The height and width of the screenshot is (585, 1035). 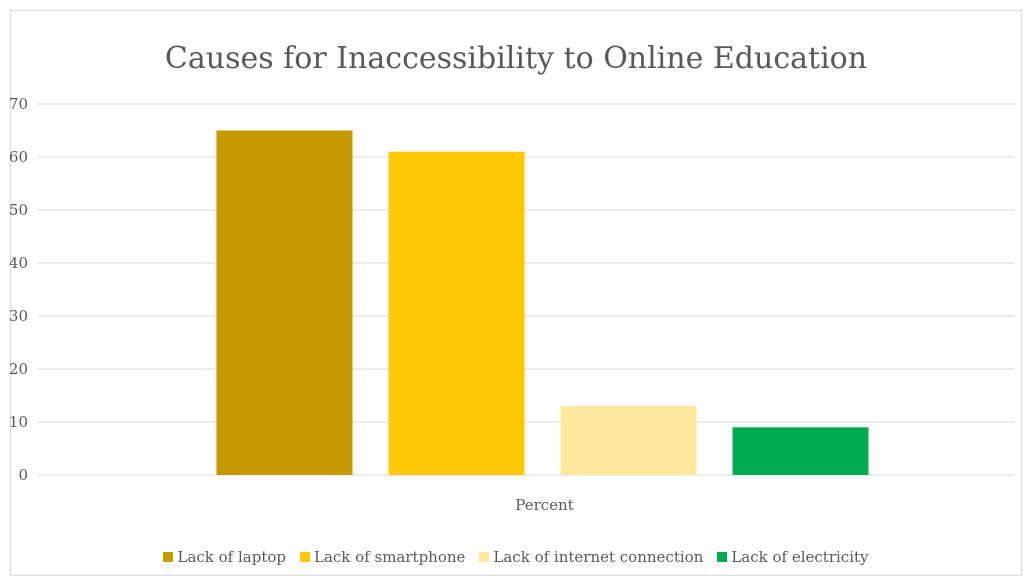 What do you see at coordinates (18, 369) in the screenshot?
I see `y-tick-label: 20` at bounding box center [18, 369].